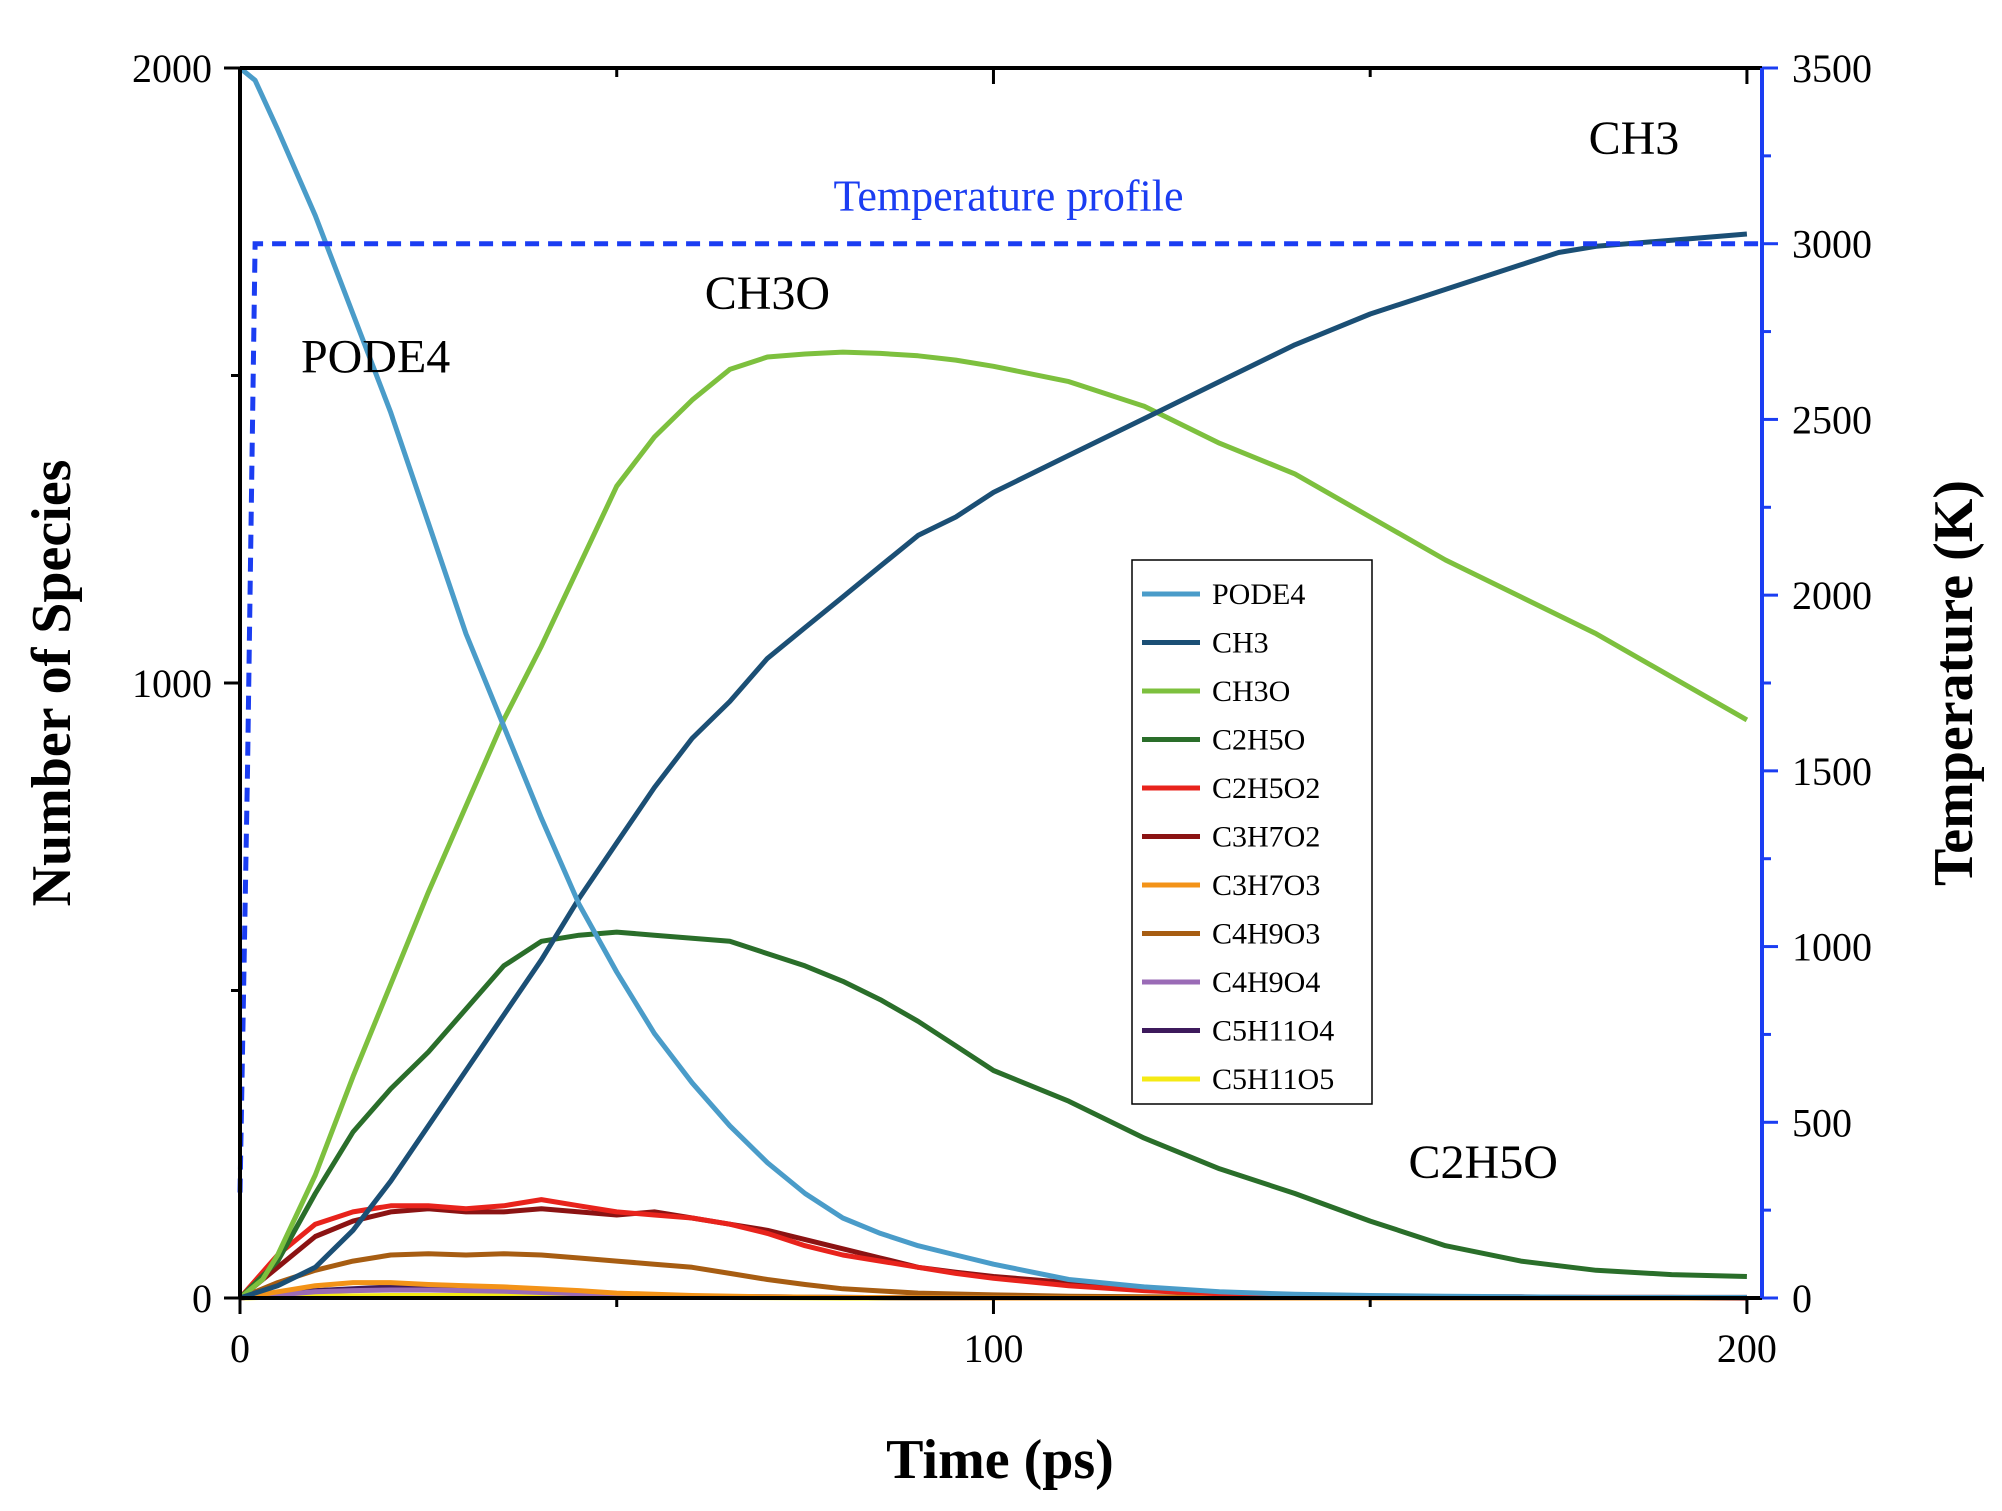 This screenshot has width=2002, height=1511. I want to click on y2-tick-label: 500, so click(1822, 1122).